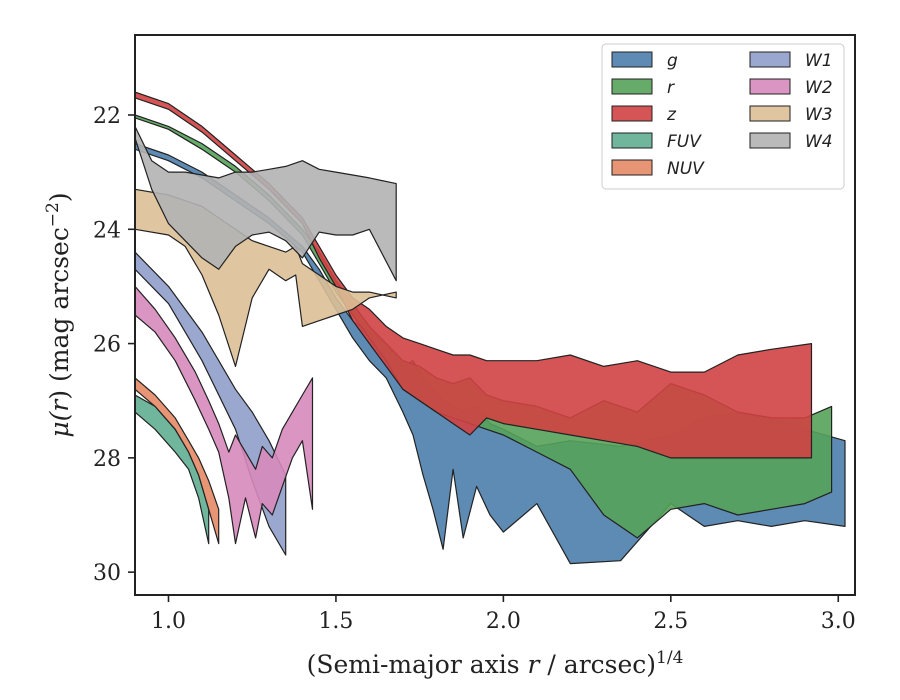 This screenshot has width=900, height=700. I want to click on legend-label: FUV, so click(684, 142).